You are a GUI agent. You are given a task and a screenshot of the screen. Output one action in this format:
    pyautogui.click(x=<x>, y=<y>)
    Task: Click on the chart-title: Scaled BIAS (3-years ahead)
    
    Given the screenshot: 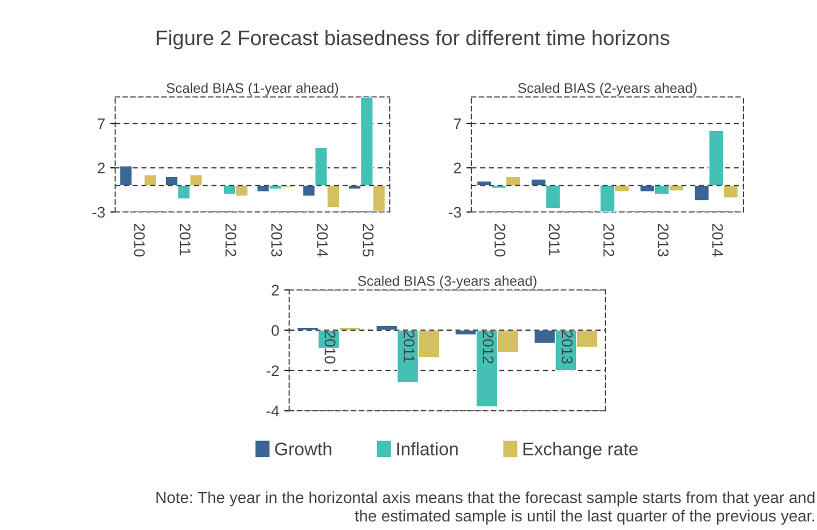 What is the action you would take?
    pyautogui.click(x=447, y=282)
    